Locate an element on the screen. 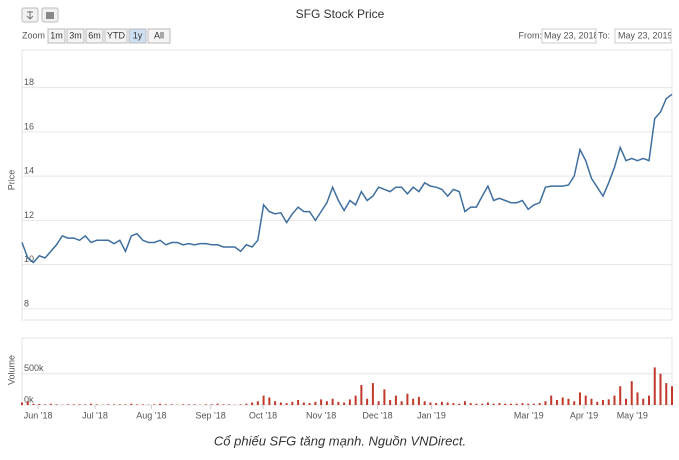 The width and height of the screenshot is (679, 460). x-tick-label: Sep '18 is located at coordinates (211, 415).